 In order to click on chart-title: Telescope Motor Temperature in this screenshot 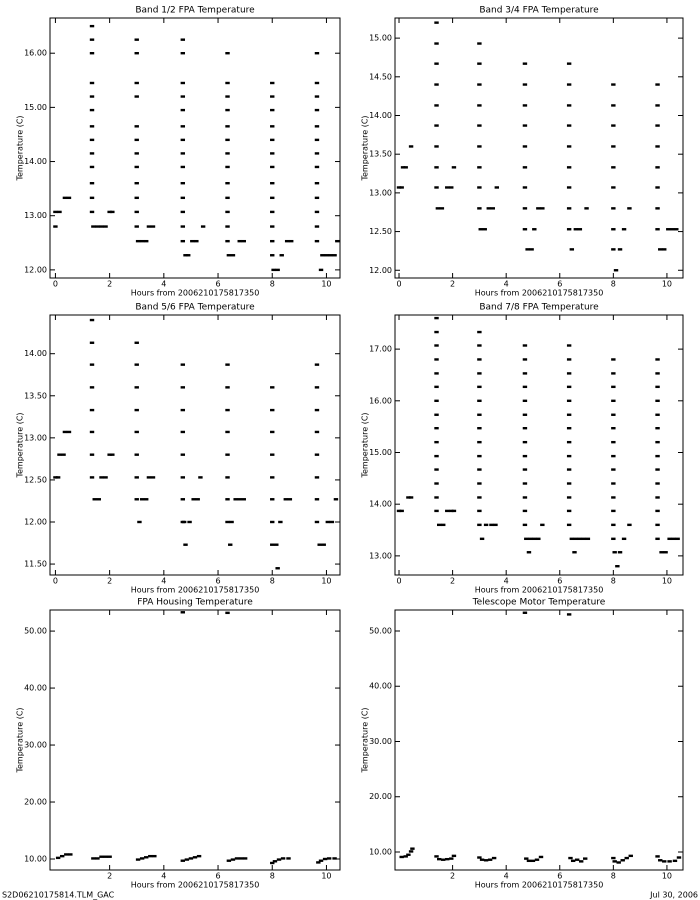, I will do `click(539, 603)`.